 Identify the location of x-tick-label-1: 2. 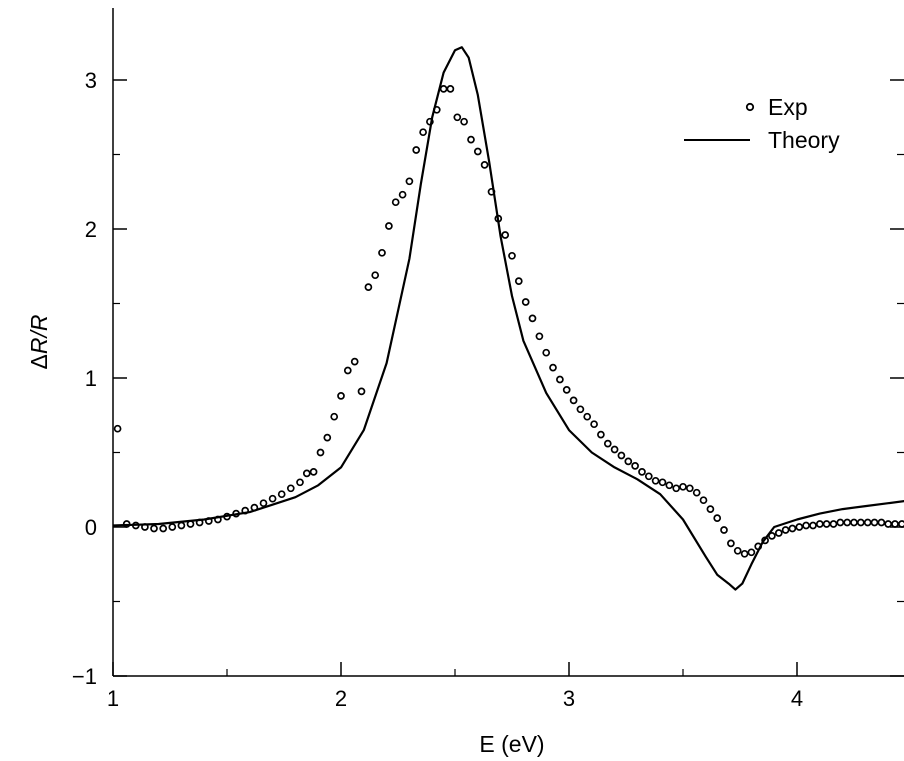
(341, 698).